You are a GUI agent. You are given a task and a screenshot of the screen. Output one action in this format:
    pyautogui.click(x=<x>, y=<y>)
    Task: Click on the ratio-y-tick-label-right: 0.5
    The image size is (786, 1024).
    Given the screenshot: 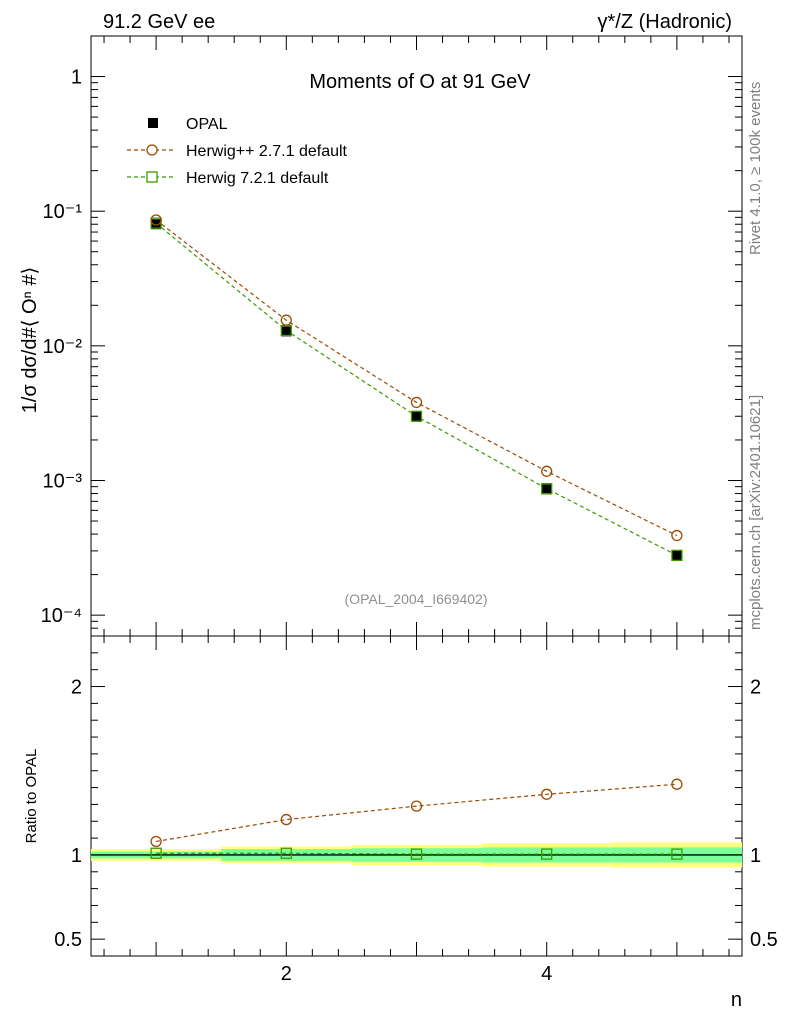 What is the action you would take?
    pyautogui.click(x=764, y=940)
    